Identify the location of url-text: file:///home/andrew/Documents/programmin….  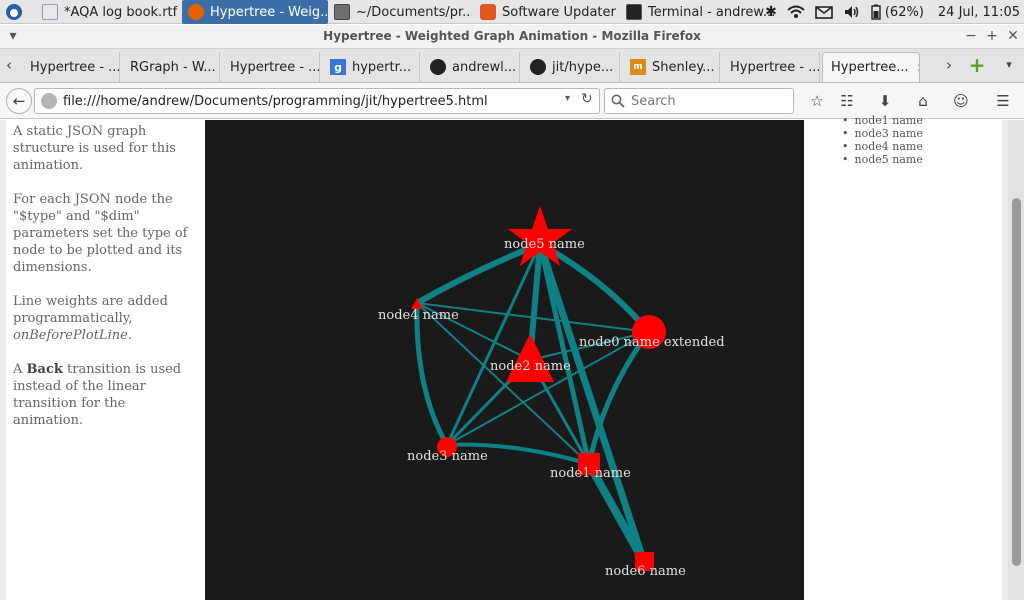
(275, 101).